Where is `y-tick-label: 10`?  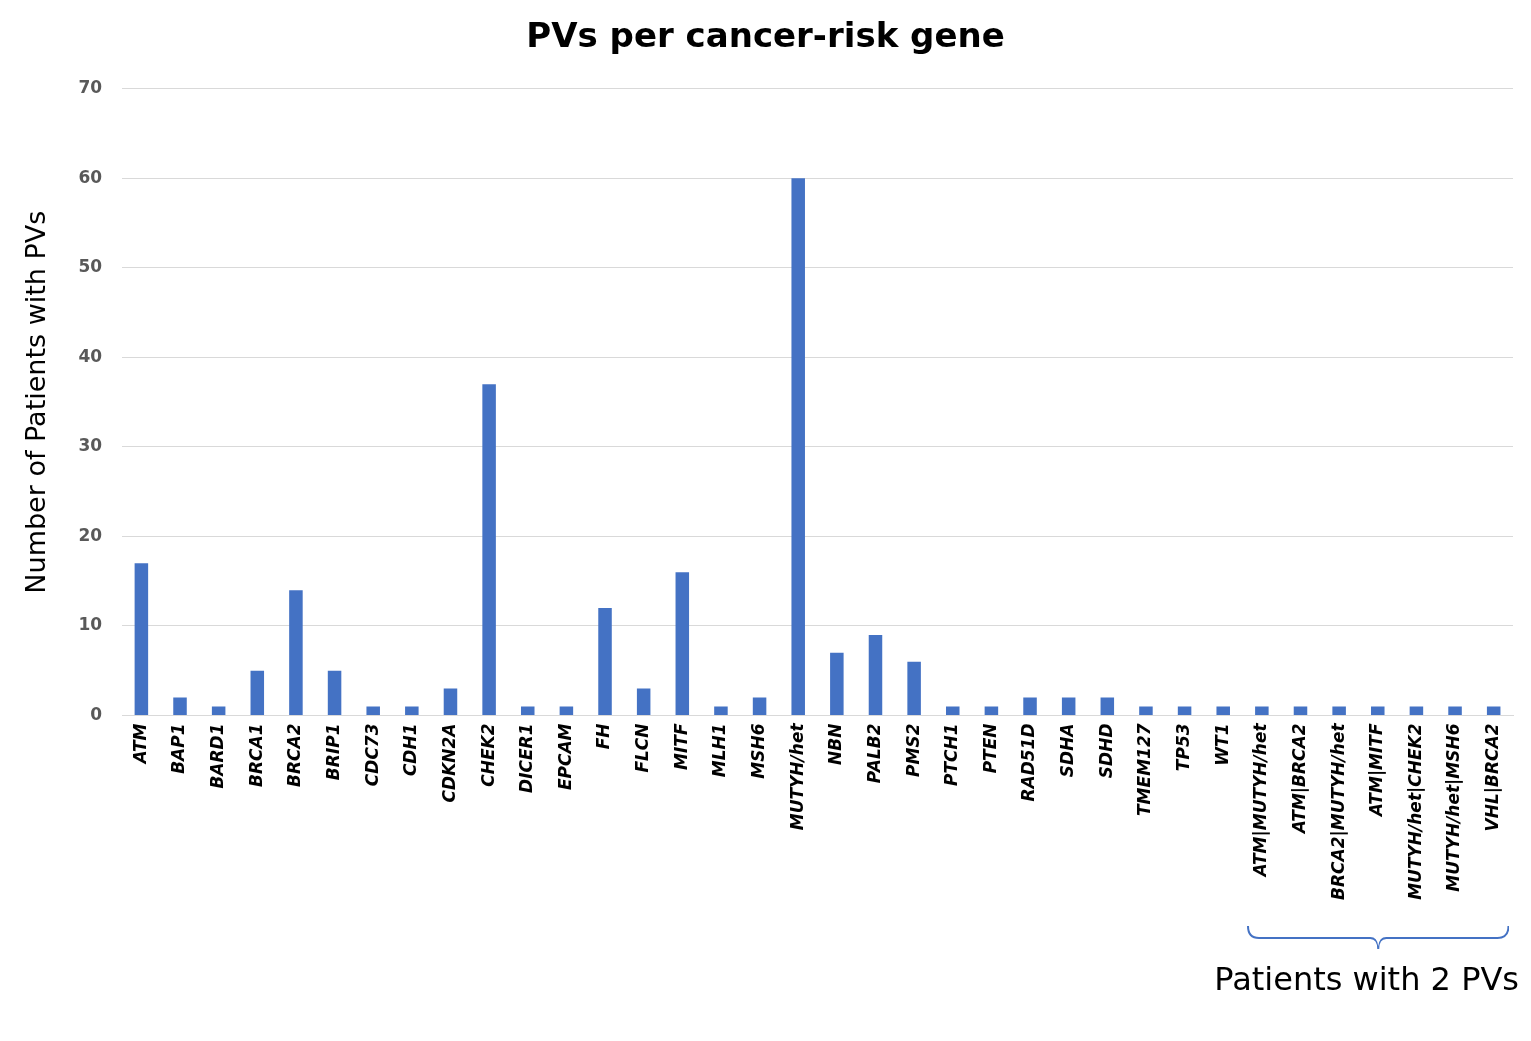 y-tick-label: 10 is located at coordinates (90, 624).